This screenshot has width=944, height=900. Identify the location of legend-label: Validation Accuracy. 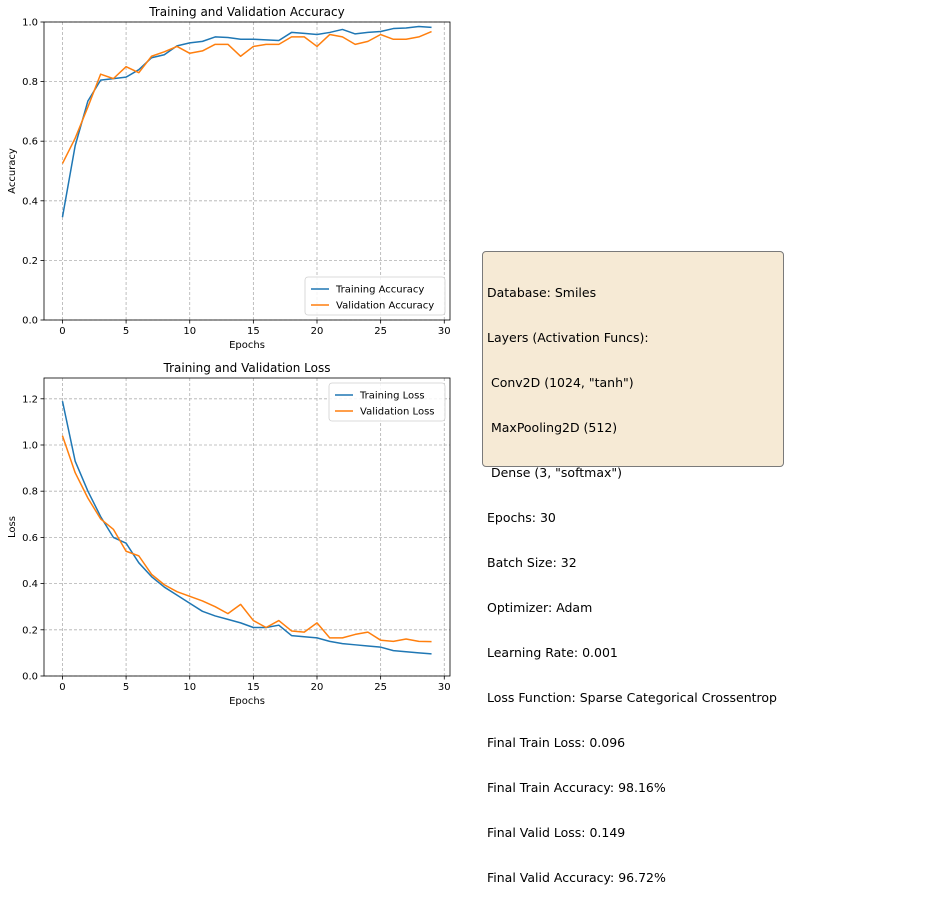
(385, 306).